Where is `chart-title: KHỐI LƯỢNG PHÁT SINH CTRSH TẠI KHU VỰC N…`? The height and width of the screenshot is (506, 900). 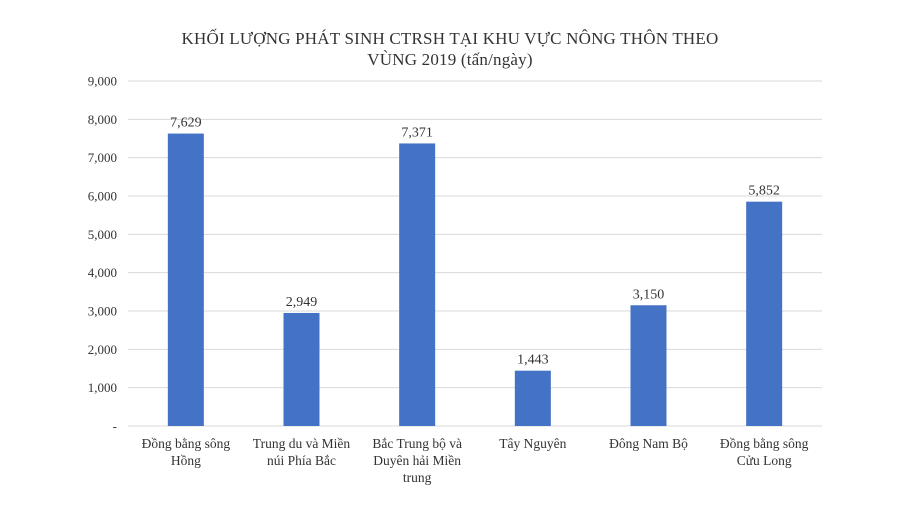 chart-title: KHỐI LƯỢNG PHÁT SINH CTRSH TẠI KHU VỰC N… is located at coordinates (450, 49).